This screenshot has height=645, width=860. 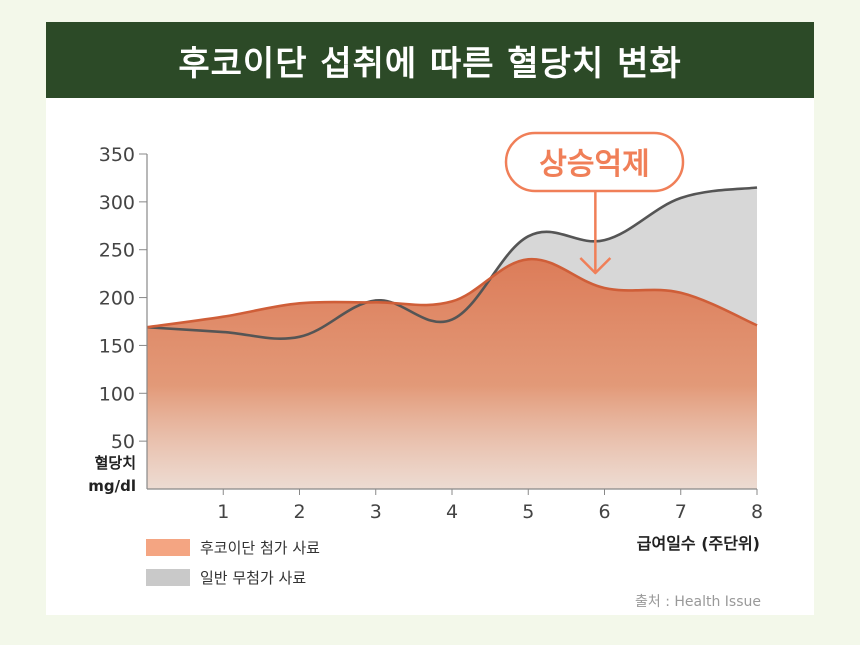 I want to click on y-axis-label: mg/dl, so click(x=112, y=486).